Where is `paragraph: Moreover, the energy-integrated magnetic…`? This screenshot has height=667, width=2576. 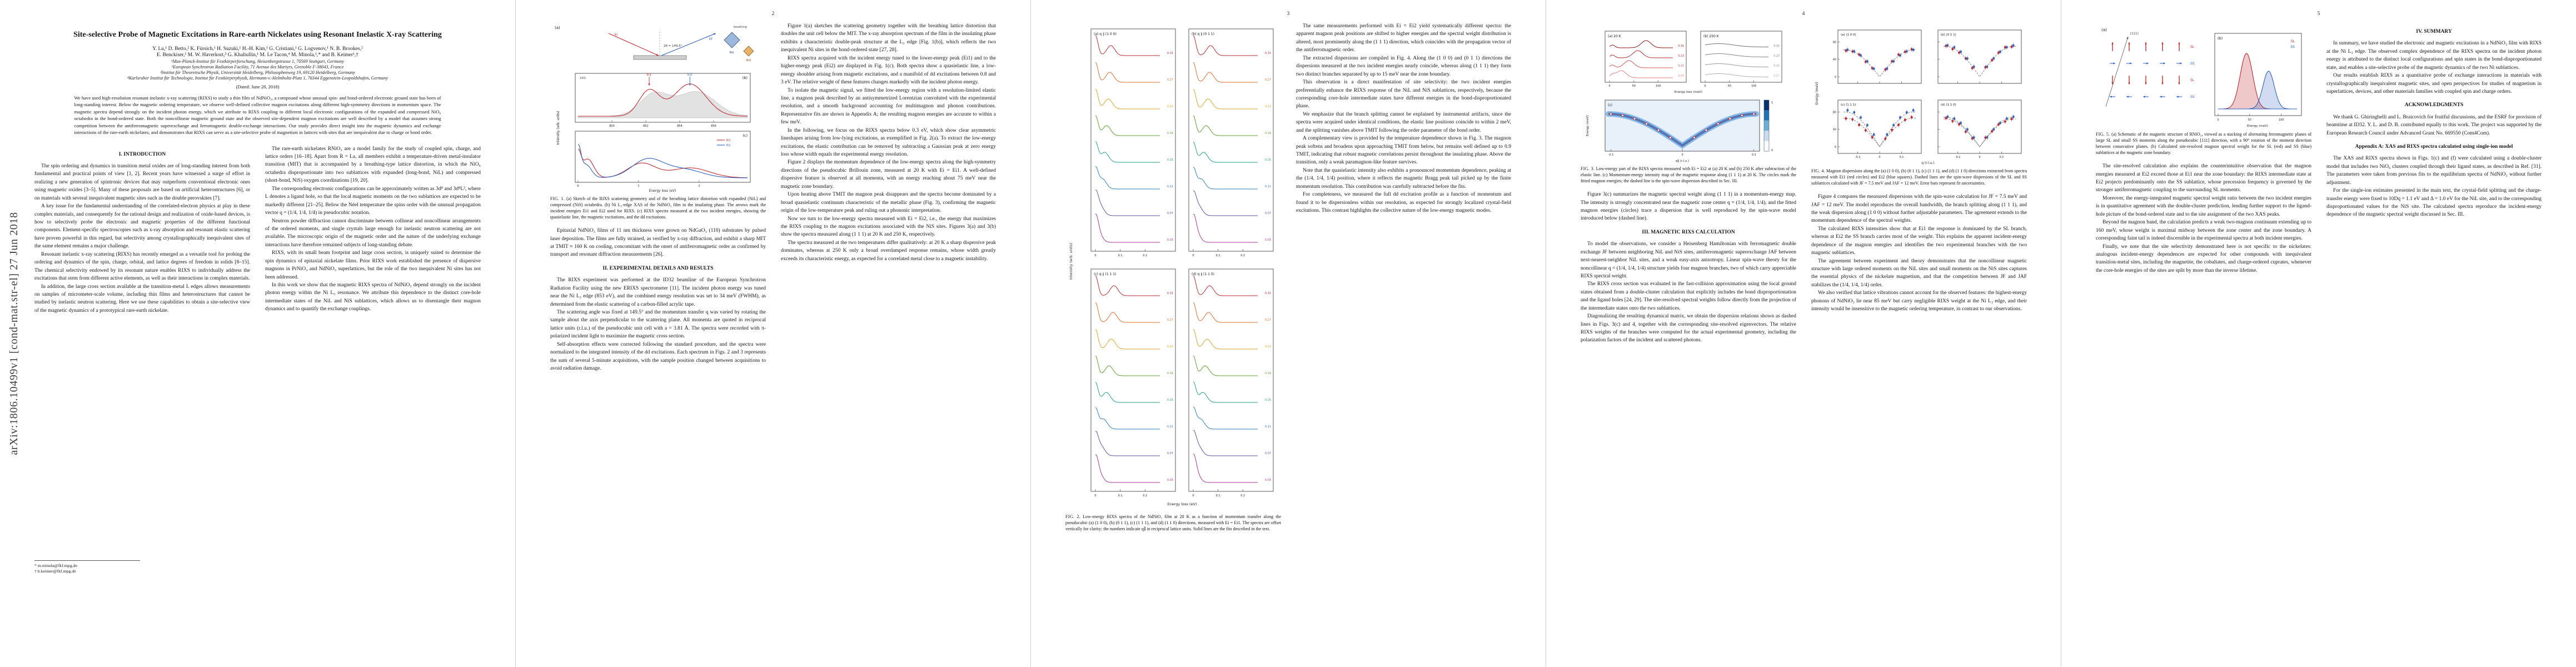 paragraph: Moreover, the energy-integrated magnetic… is located at coordinates (2203, 206).